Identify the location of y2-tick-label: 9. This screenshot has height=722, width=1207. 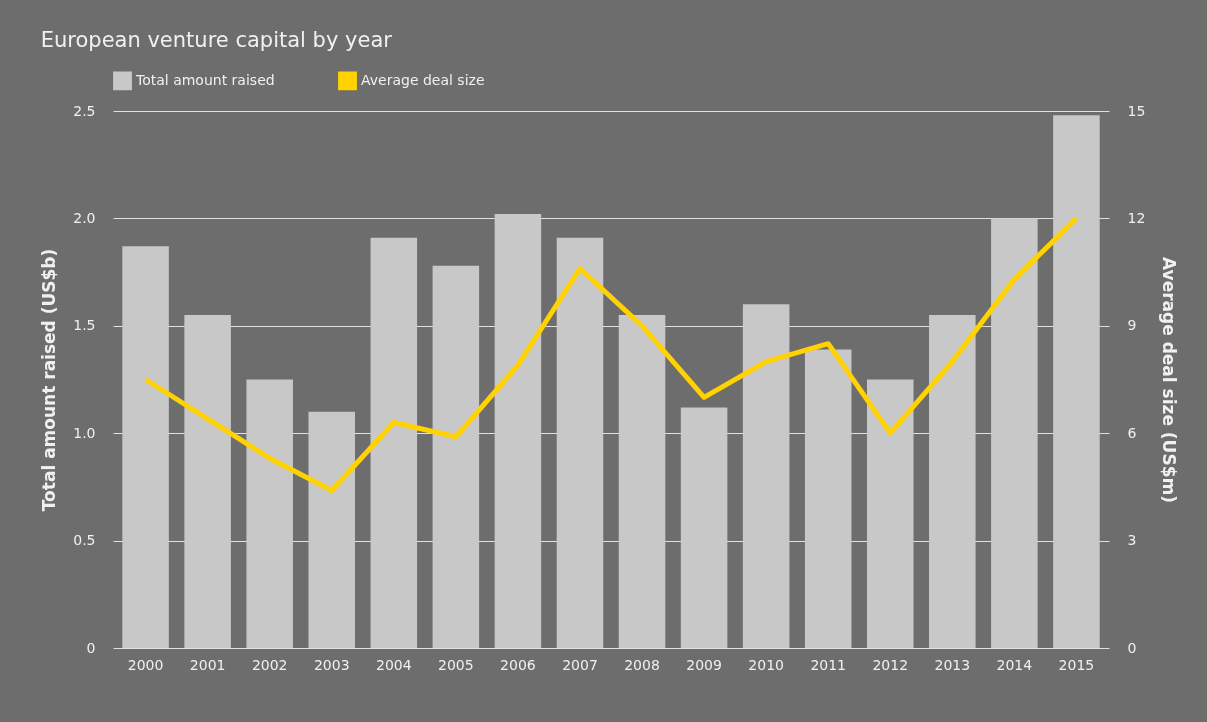
(1132, 325).